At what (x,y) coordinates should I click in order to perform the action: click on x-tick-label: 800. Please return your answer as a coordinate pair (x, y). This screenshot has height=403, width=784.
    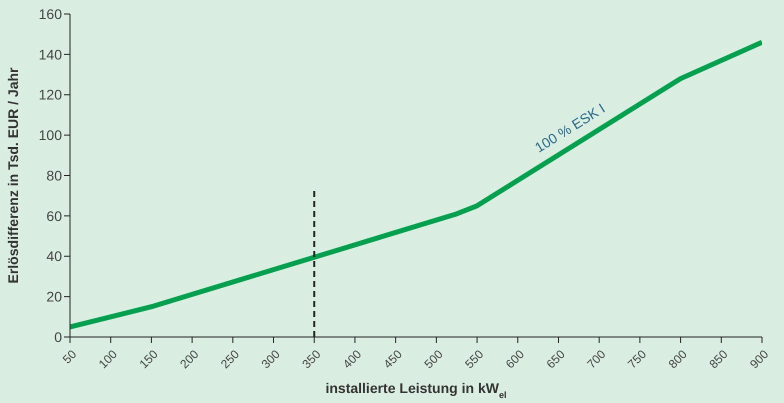
    Looking at the image, I should click on (678, 359).